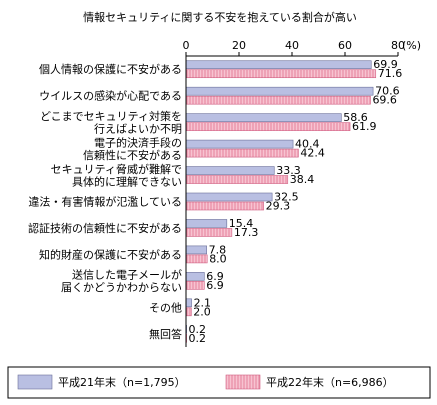 The image size is (437, 405). What do you see at coordinates (111, 116) in the screenshot?
I see `category-label: どこまでセキュリティ対策を` at bounding box center [111, 116].